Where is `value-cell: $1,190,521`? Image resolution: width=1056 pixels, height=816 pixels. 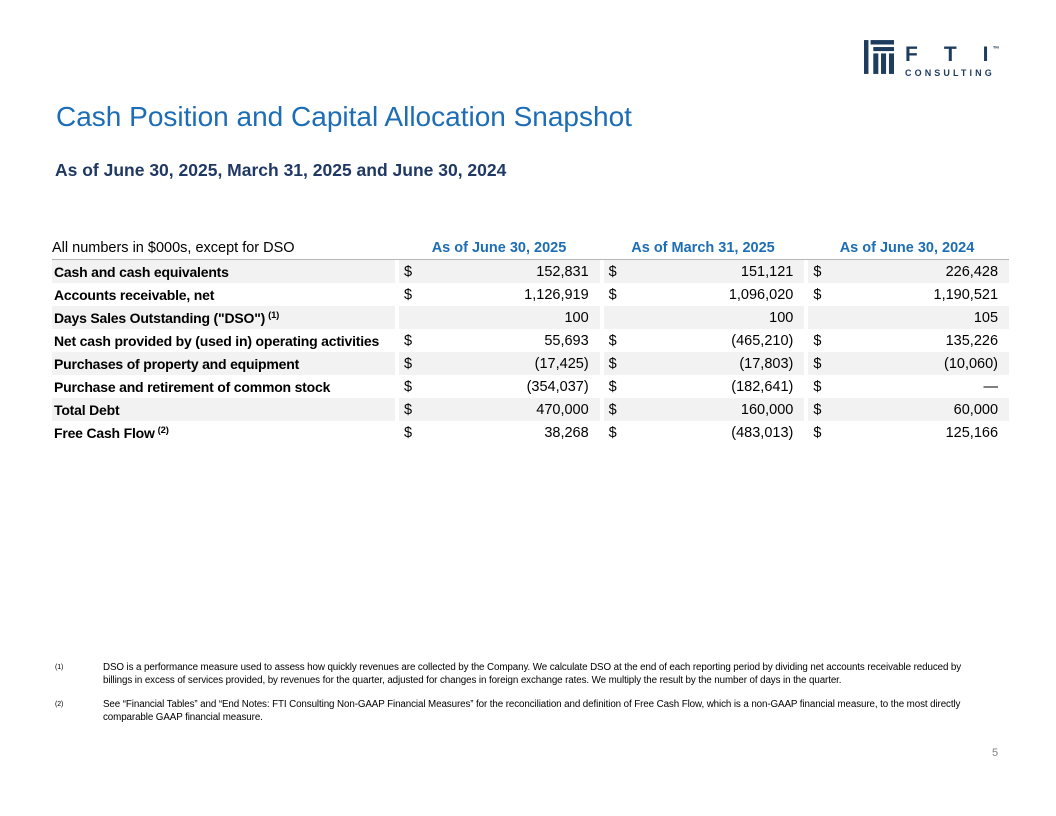
value-cell: $1,190,521 is located at coordinates (906, 294).